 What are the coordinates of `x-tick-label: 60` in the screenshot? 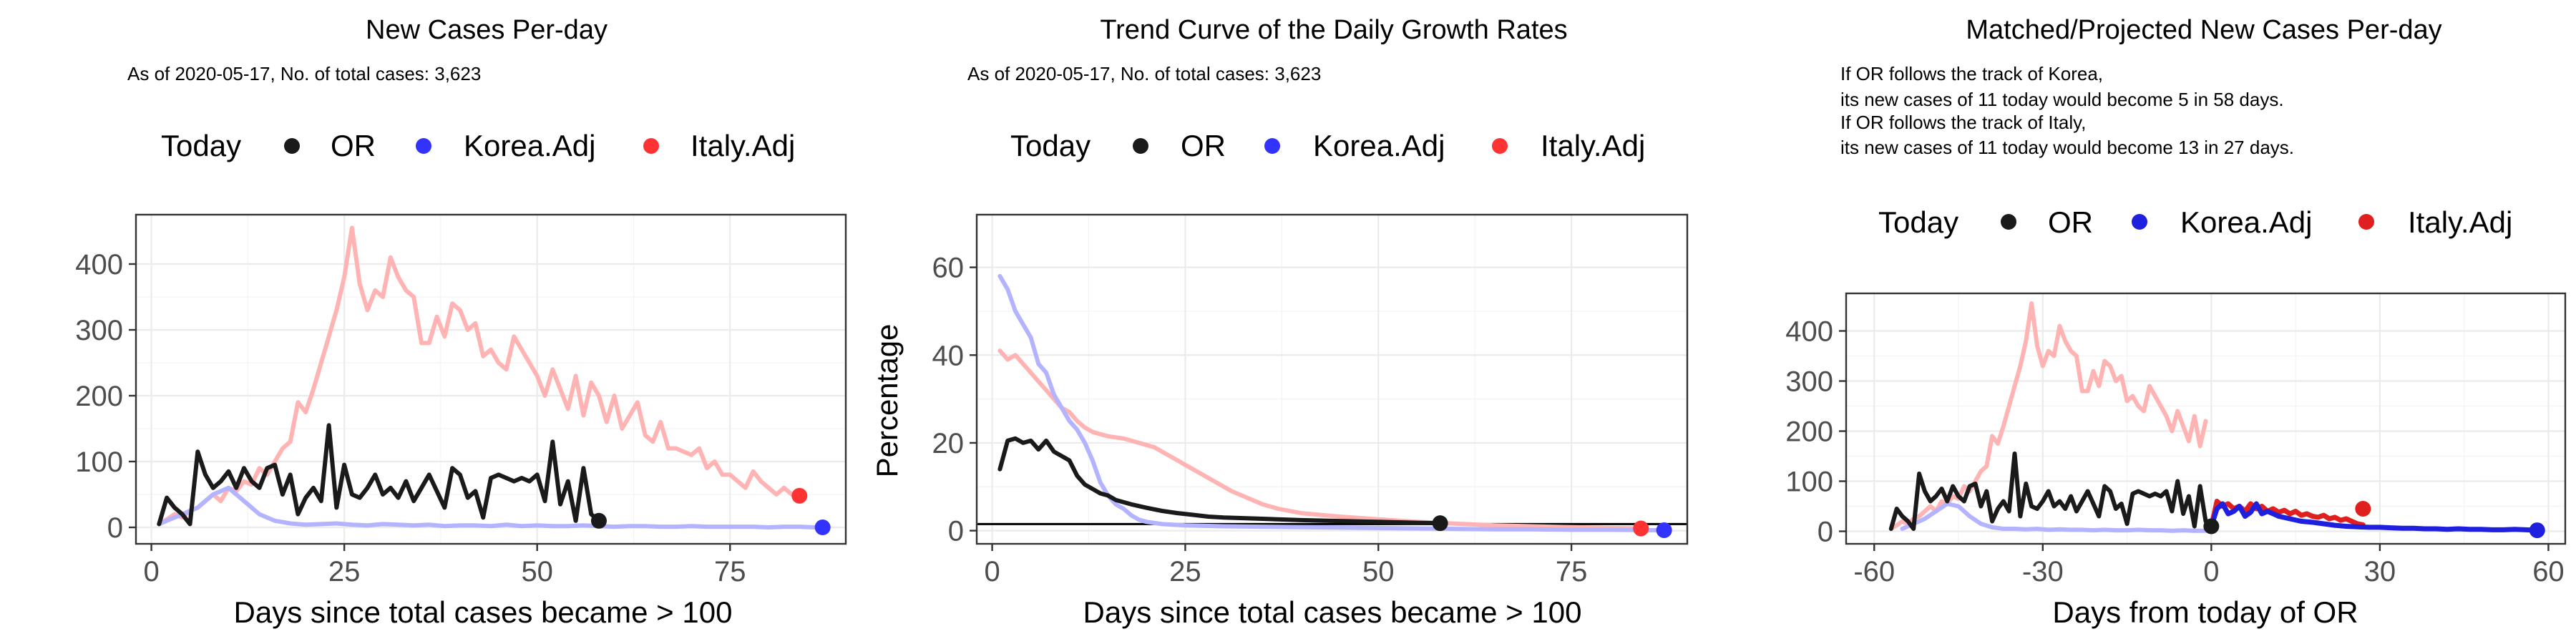 It's located at (2548, 571).